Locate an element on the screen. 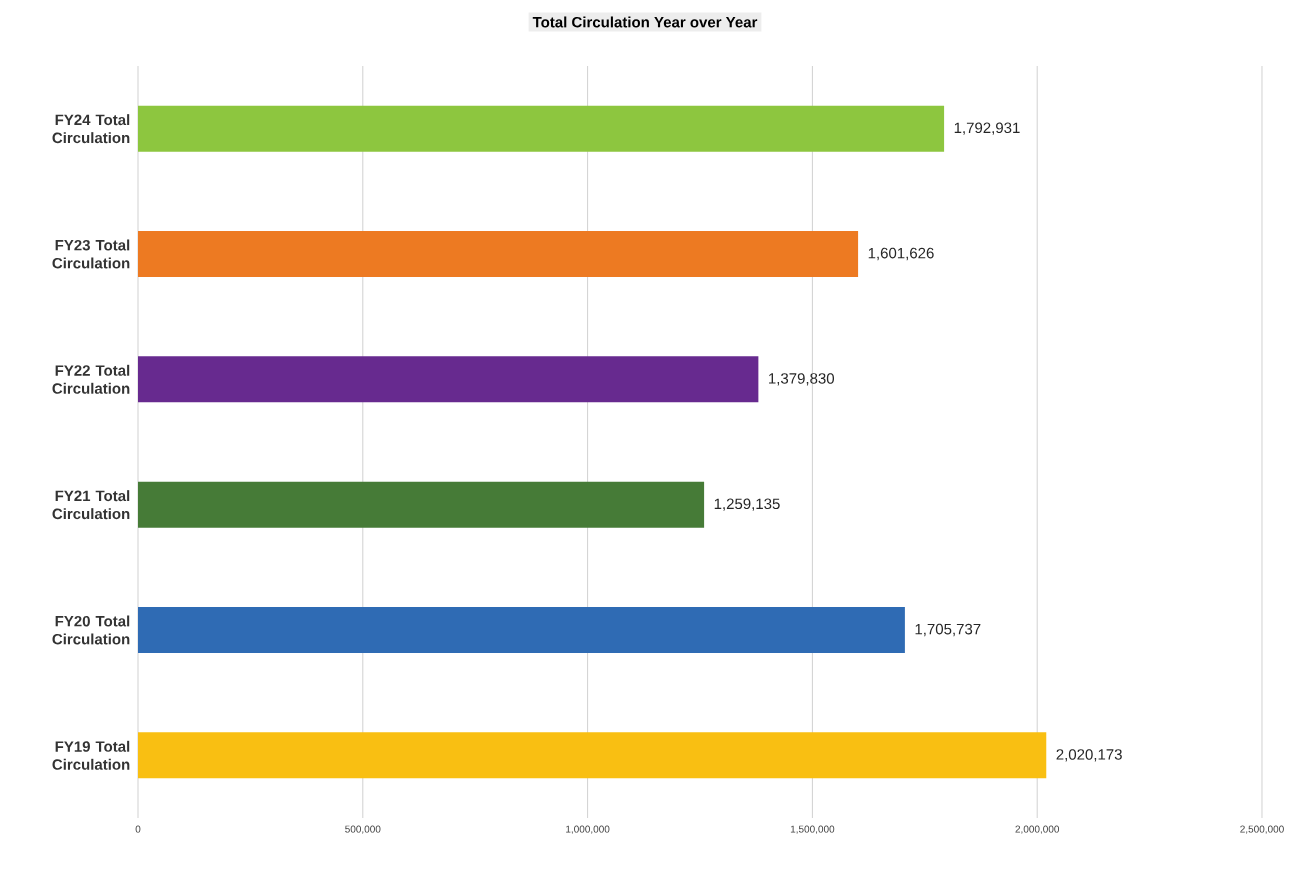  x-tick-label: 1,000,000 is located at coordinates (588, 829).